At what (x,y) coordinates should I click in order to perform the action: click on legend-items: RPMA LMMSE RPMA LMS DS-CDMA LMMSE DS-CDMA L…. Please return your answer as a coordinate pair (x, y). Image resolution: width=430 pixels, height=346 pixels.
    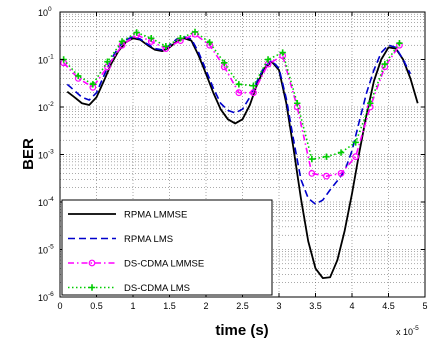
    Looking at the image, I should click on (136, 252).